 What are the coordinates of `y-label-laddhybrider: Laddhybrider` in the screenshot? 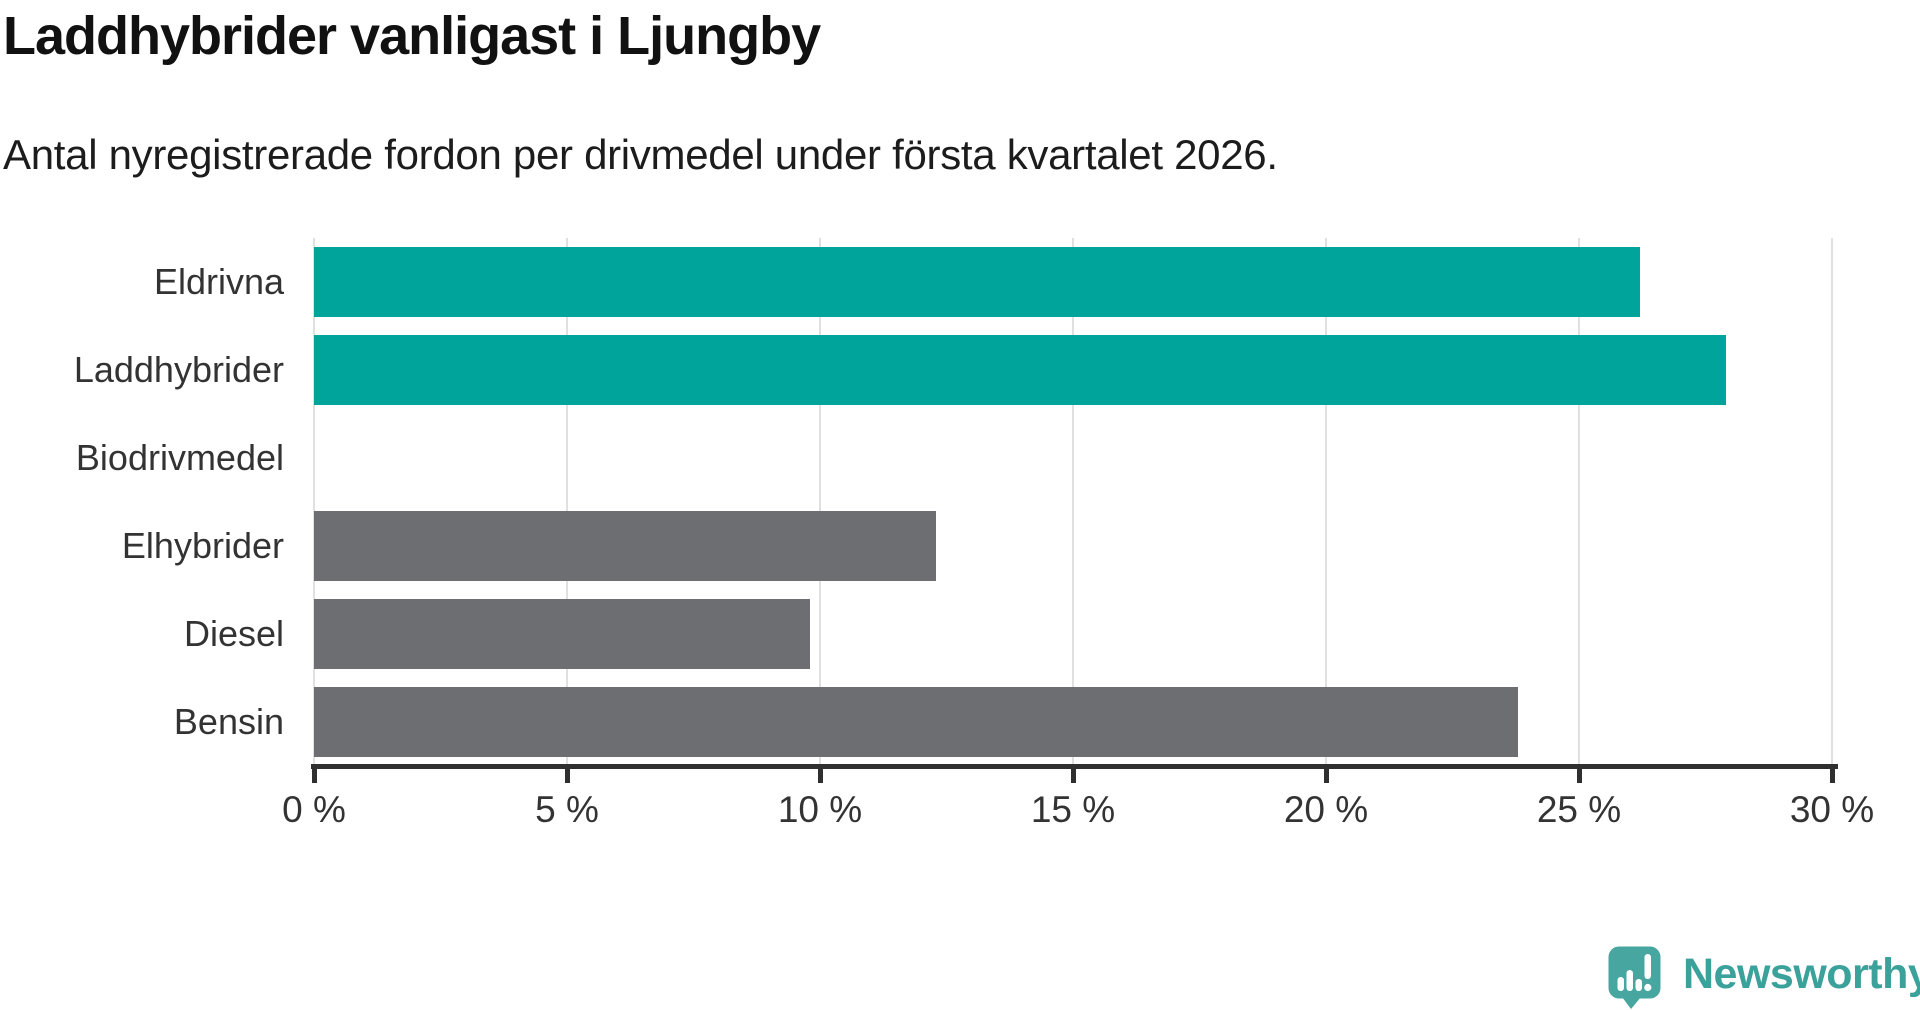 It's located at (178, 369).